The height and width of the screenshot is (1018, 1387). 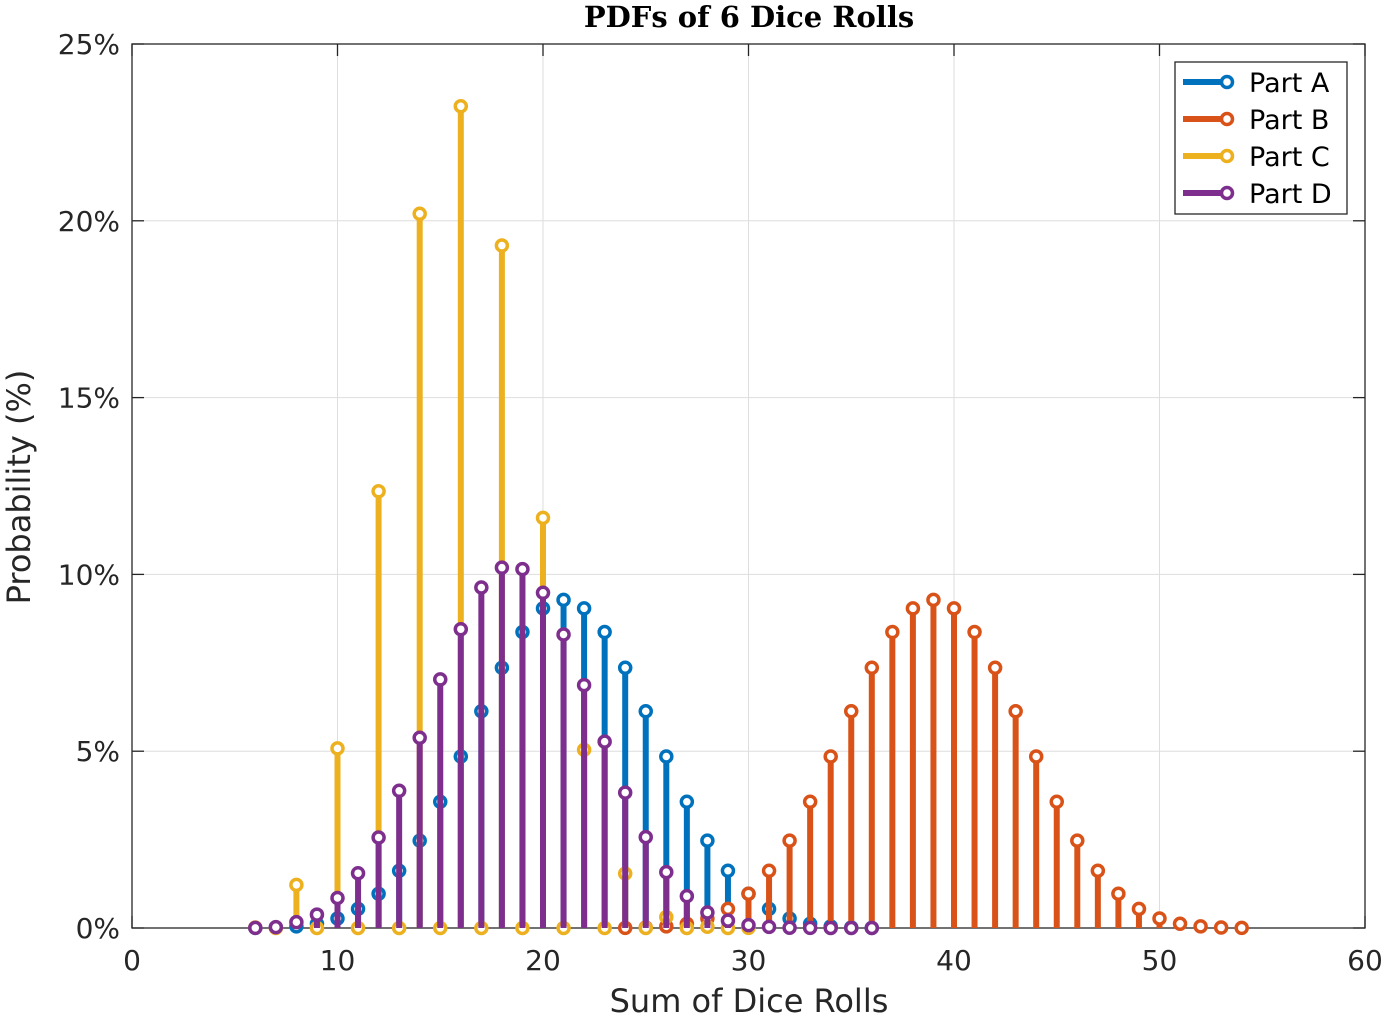 What do you see at coordinates (543, 960) in the screenshot?
I see `x-tick-label: 20` at bounding box center [543, 960].